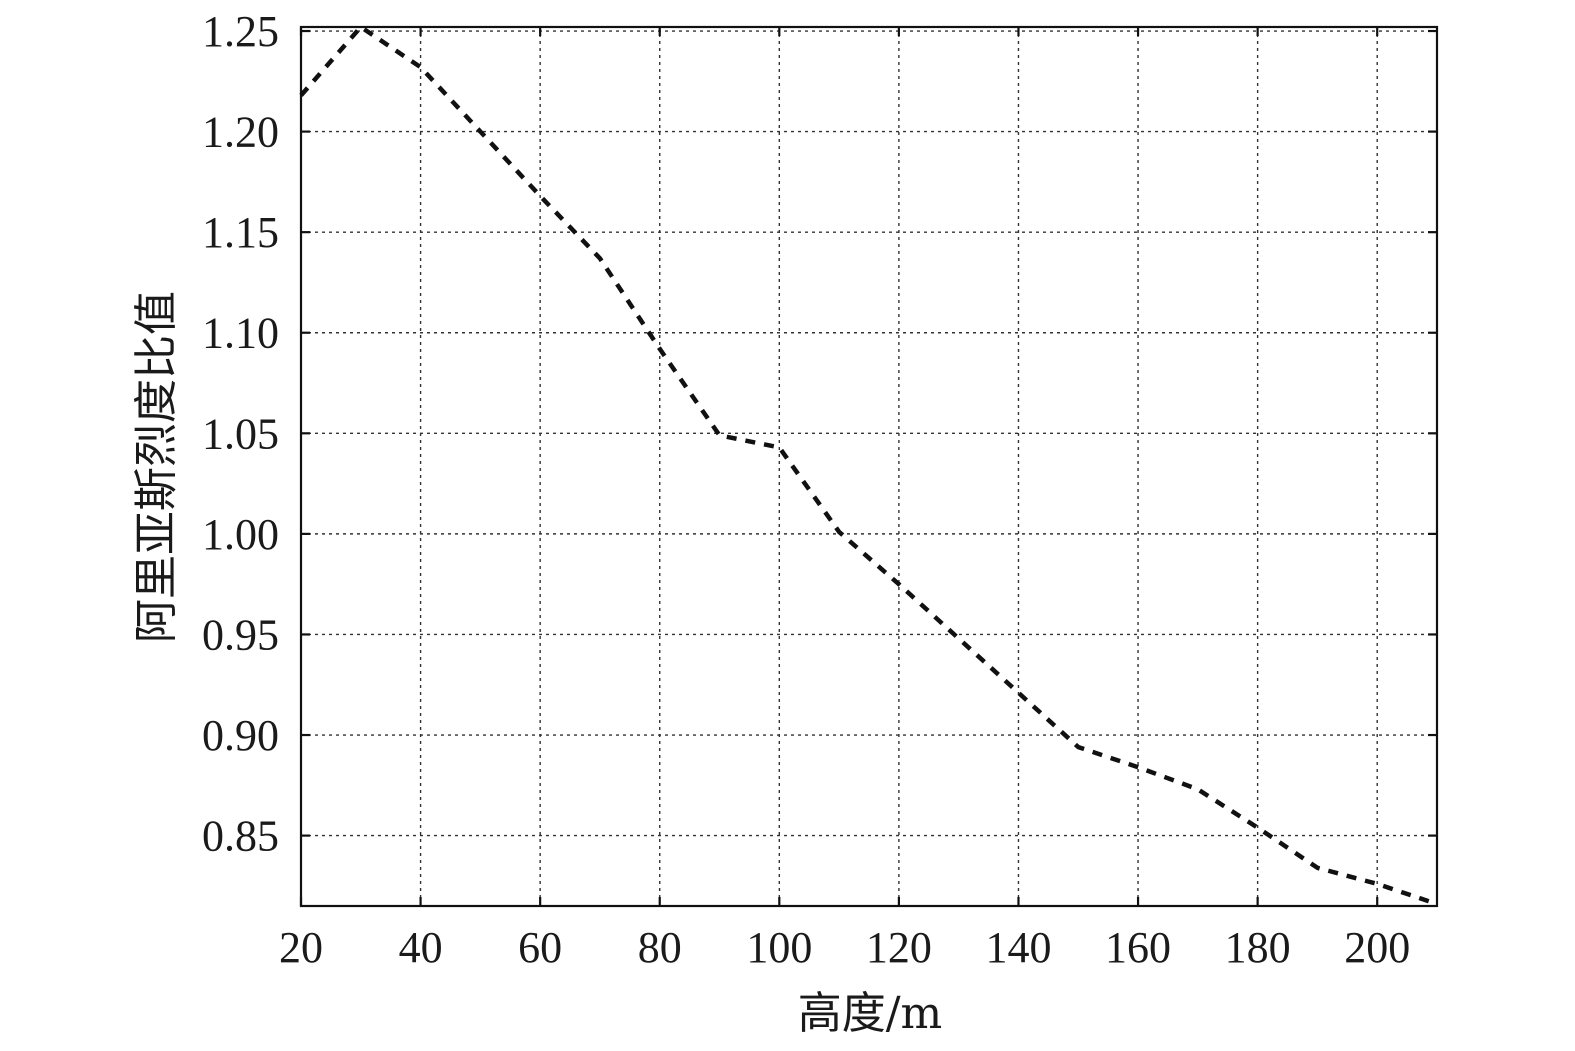 The image size is (1575, 1051). I want to click on x-tick-label: 40, so click(421, 947).